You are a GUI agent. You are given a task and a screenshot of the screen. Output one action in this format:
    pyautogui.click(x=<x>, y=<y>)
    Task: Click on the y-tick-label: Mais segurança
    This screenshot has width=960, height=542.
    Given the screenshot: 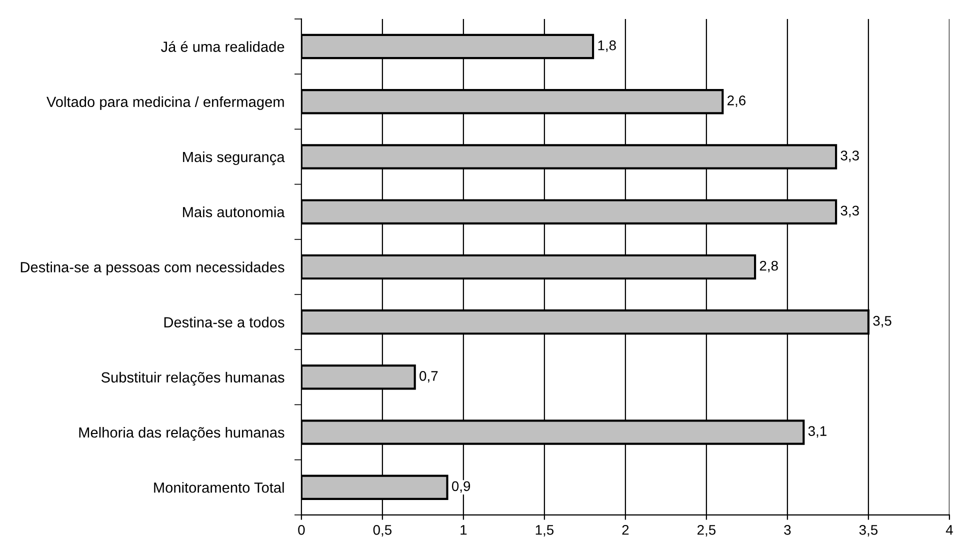 What is the action you would take?
    pyautogui.click(x=234, y=158)
    